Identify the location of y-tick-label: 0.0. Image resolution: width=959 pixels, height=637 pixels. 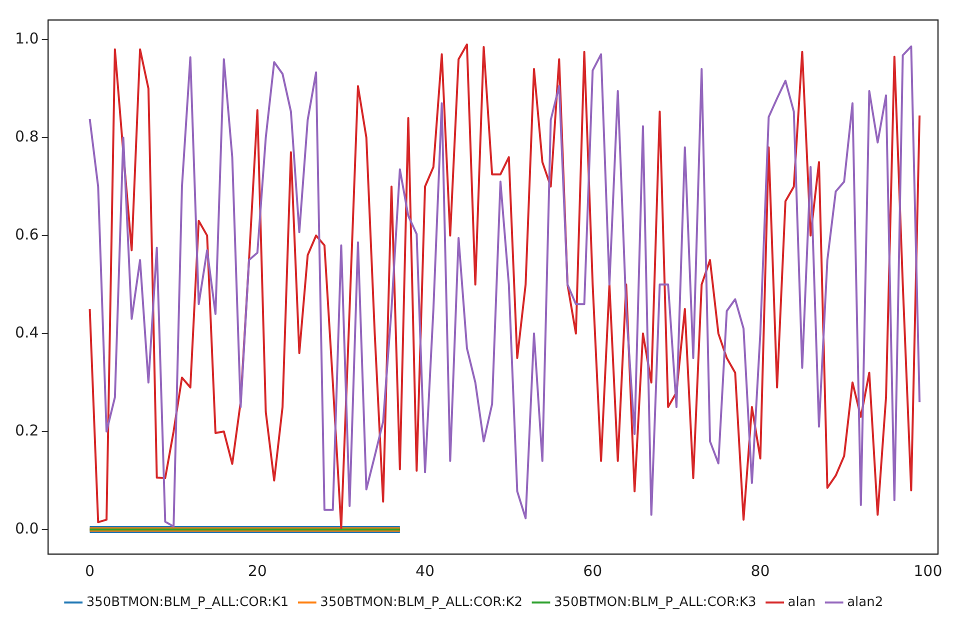
(26, 528).